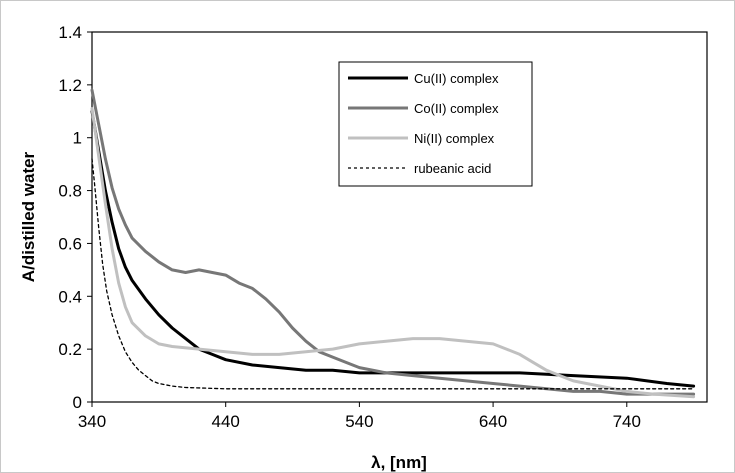 This screenshot has width=735, height=473. What do you see at coordinates (70, 85) in the screenshot?
I see `y-tick-label: 1.2` at bounding box center [70, 85].